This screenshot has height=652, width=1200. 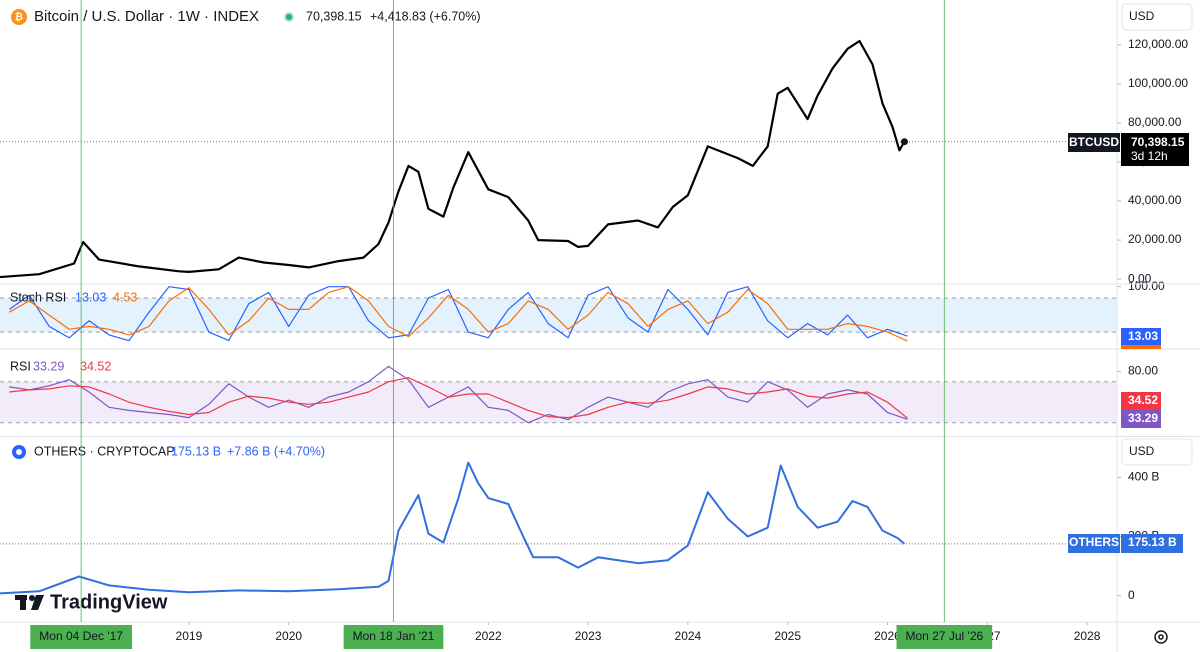 I want to click on y-tick-label: 20,000.00, so click(x=1155, y=239).